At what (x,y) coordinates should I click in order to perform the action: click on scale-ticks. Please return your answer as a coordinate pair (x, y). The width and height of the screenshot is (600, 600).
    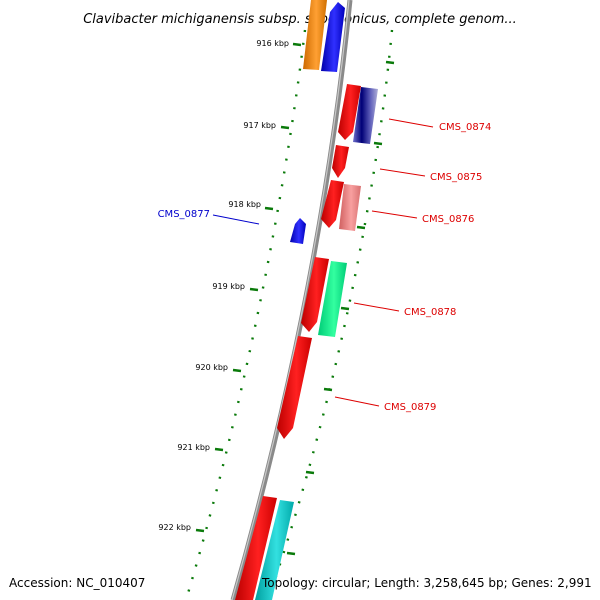
    Looking at the image, I should click on (248, 287).